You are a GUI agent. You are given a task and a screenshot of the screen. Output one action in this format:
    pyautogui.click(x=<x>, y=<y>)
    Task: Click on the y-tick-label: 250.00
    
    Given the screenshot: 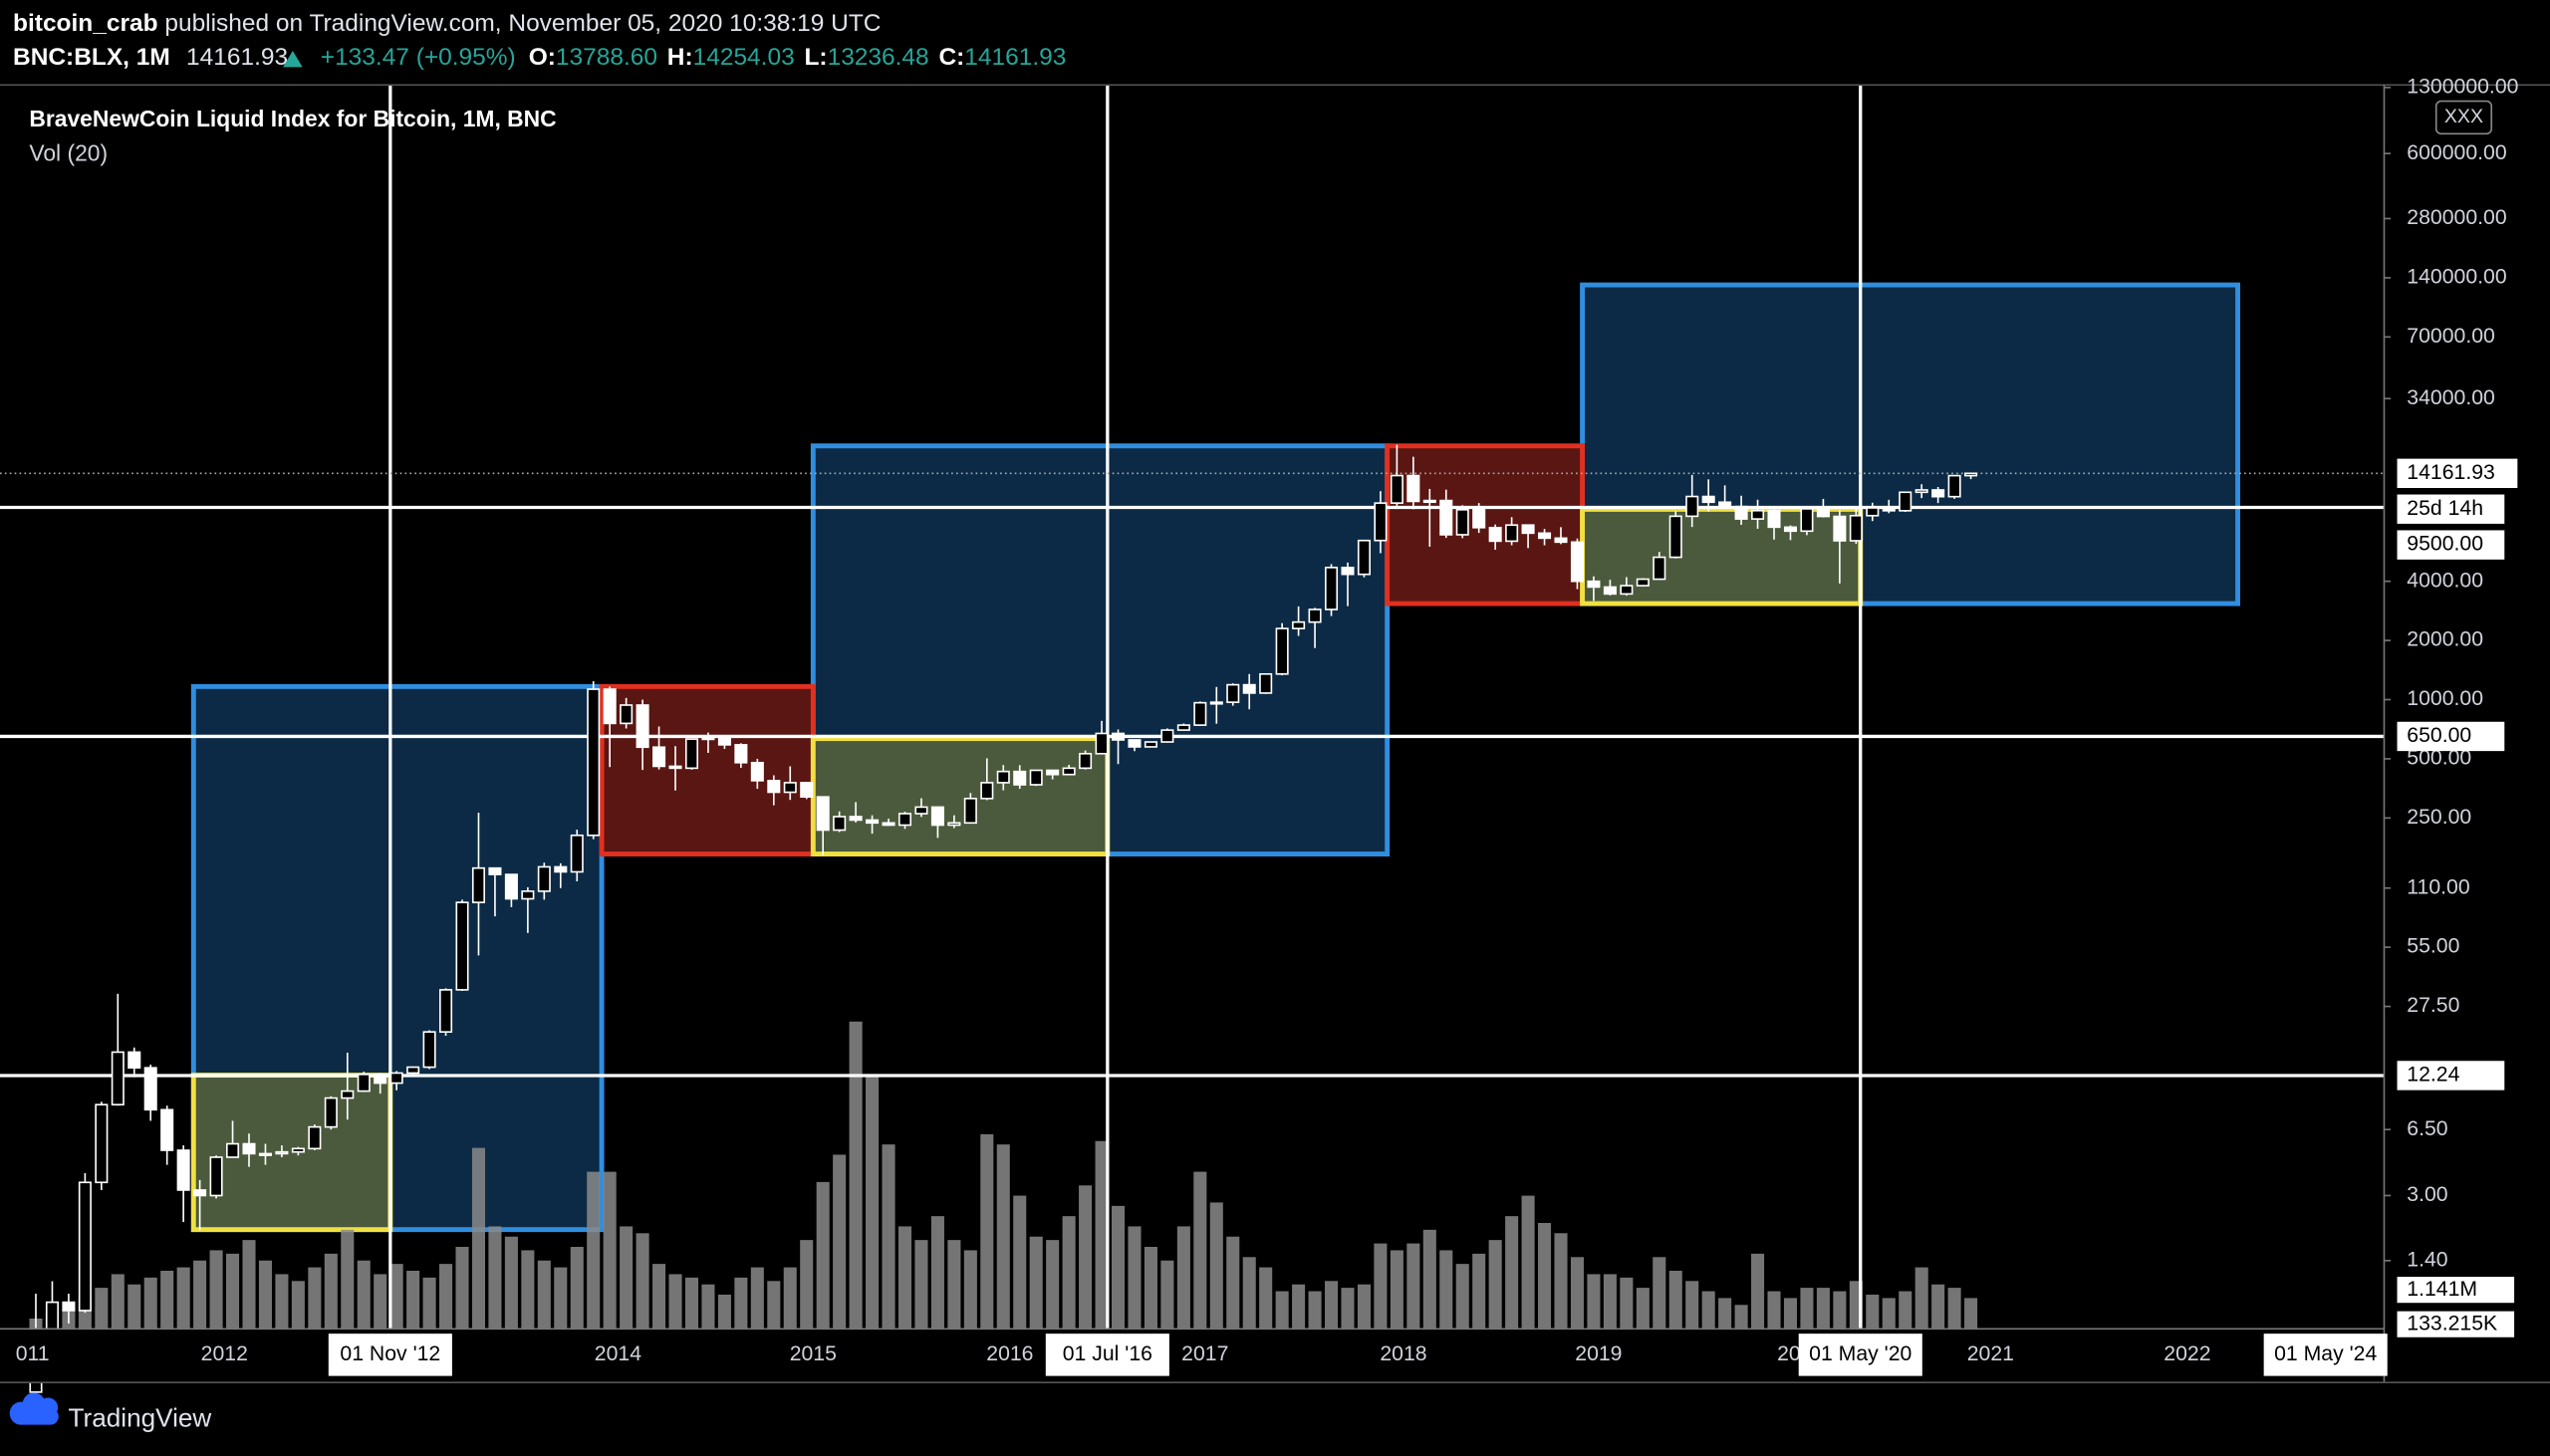 What is the action you would take?
    pyautogui.click(x=2439, y=817)
    